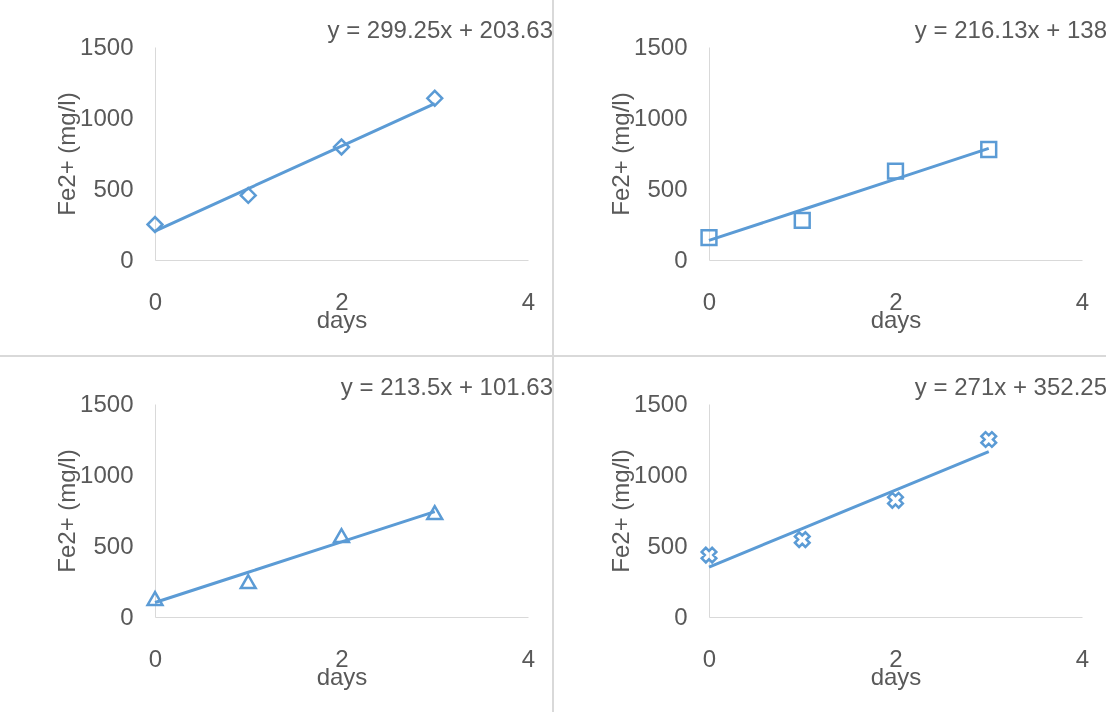  I want to click on text: y = 299.25x + 203.63, so click(440, 29).